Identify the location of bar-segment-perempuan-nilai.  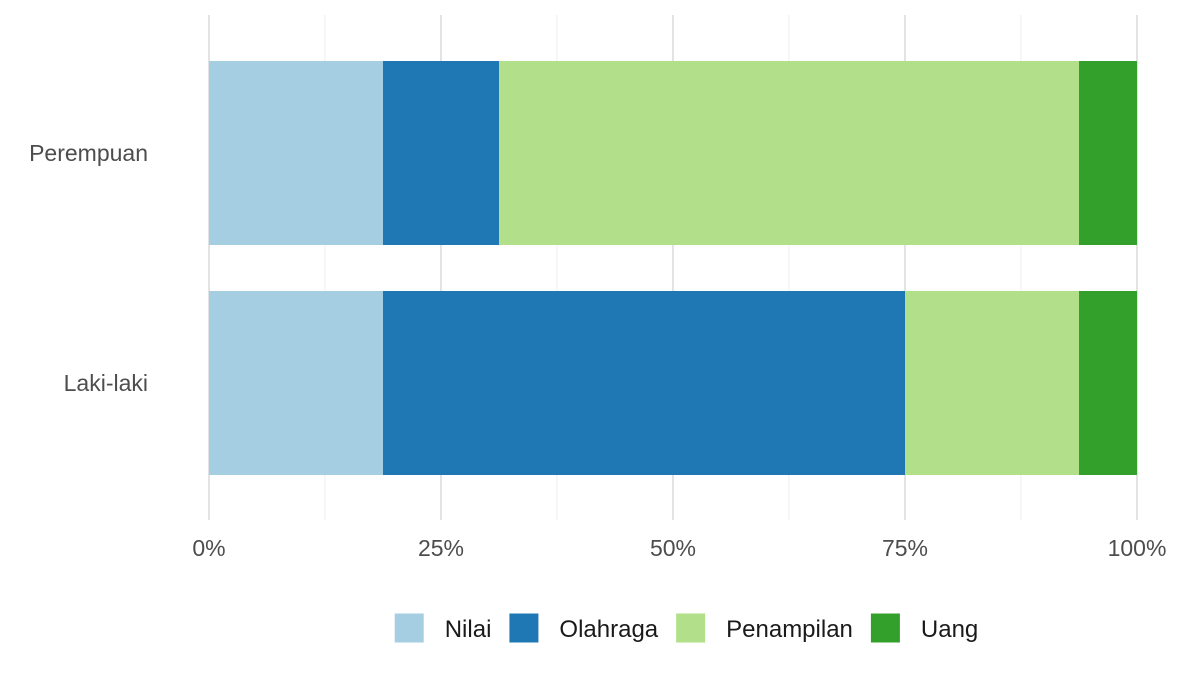
(296, 153).